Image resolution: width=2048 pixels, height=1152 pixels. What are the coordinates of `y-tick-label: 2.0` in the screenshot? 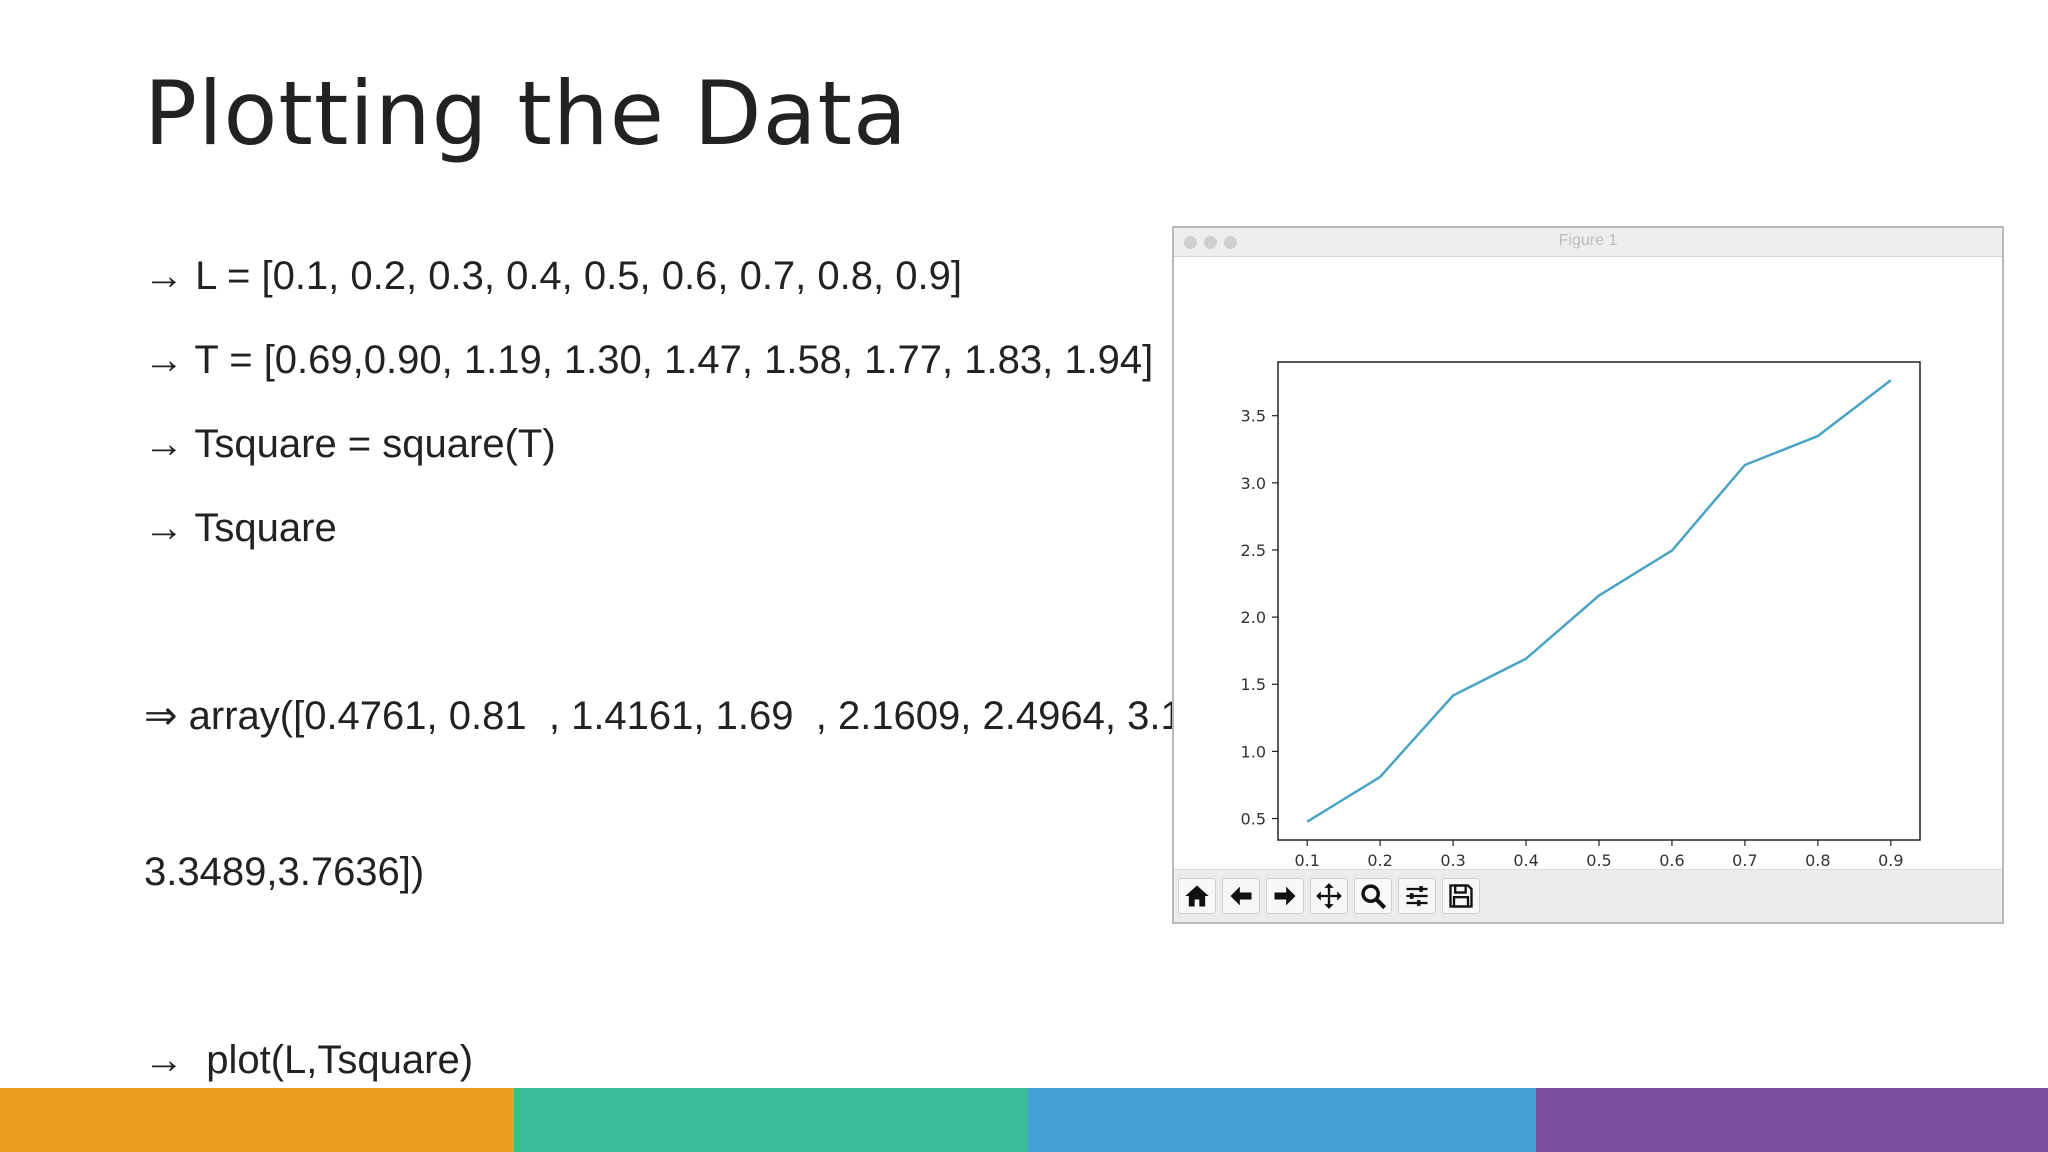 It's located at (1253, 617).